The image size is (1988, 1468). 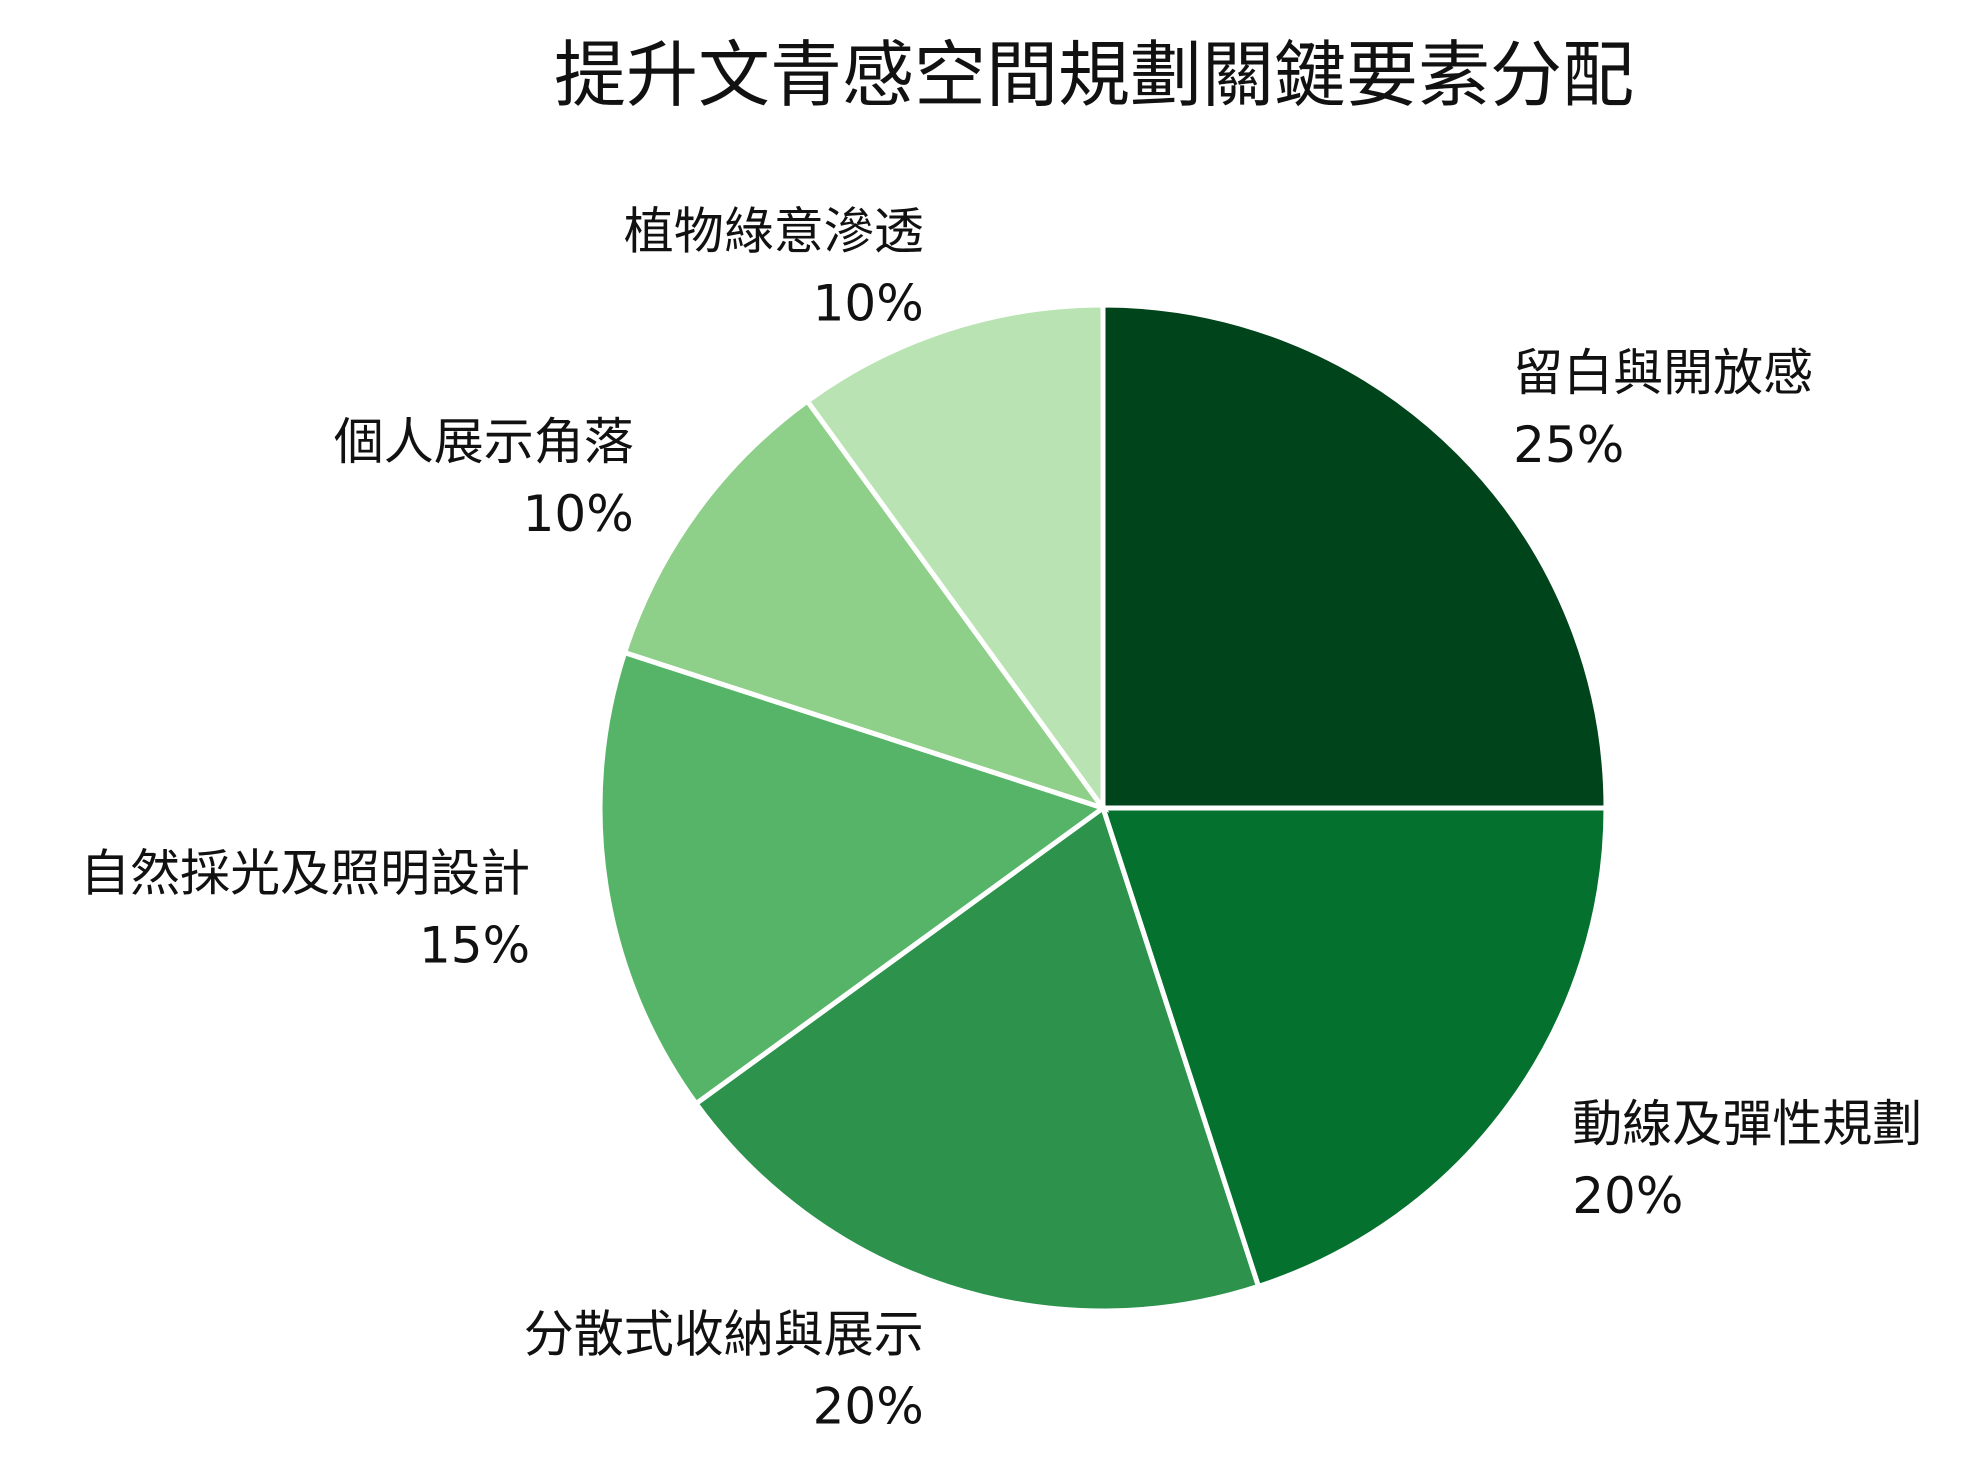 What do you see at coordinates (474, 946) in the screenshot?
I see `slice-value-label: 15%` at bounding box center [474, 946].